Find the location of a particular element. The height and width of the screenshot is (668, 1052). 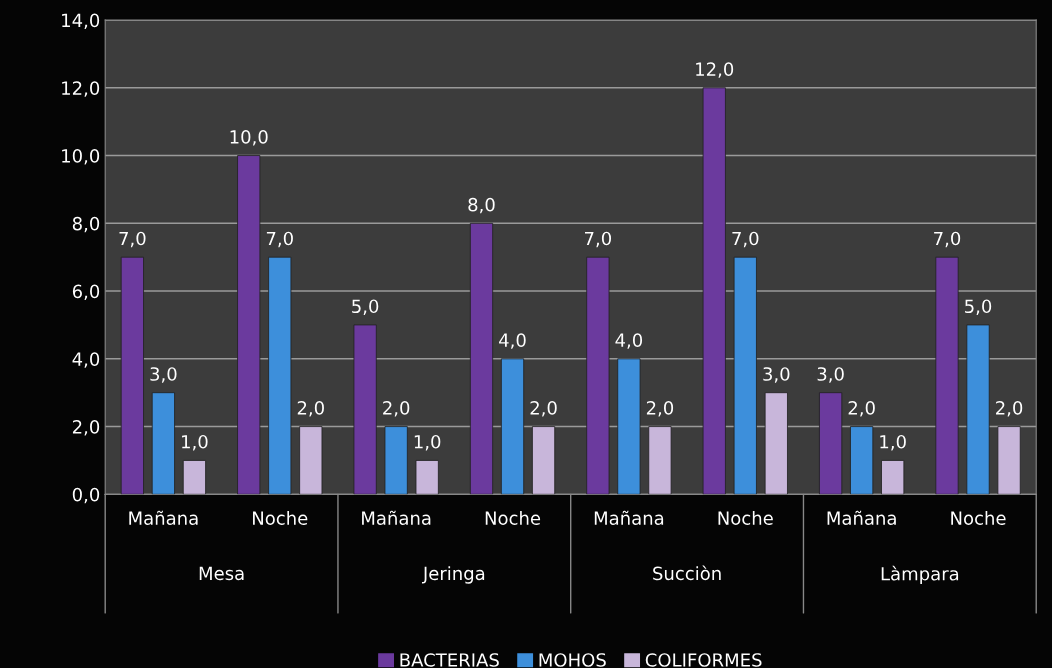

y-tick-label: 0,0 is located at coordinates (86, 495).